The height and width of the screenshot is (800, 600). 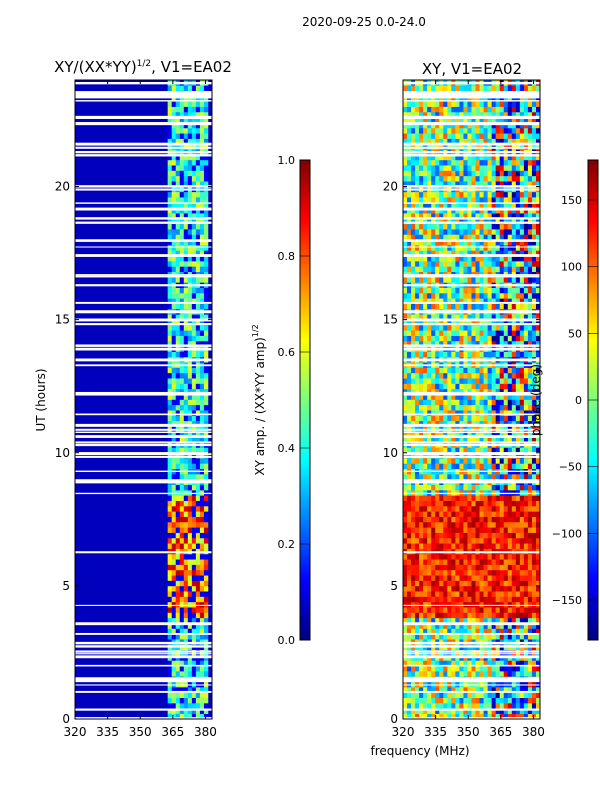 I want to click on colorbar-tick-label: 0.4, so click(x=287, y=448).